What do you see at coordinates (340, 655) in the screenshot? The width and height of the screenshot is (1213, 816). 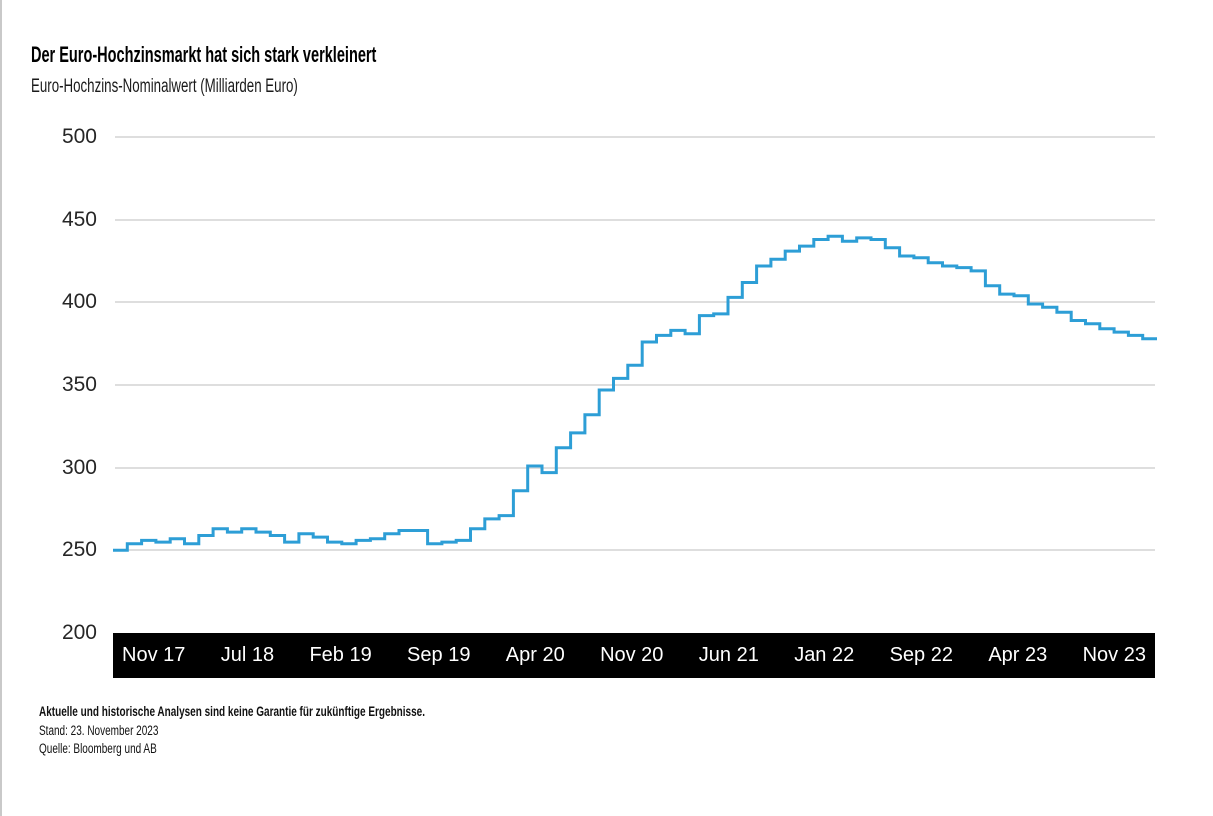 I see `x-tick-label: Feb 19` at bounding box center [340, 655].